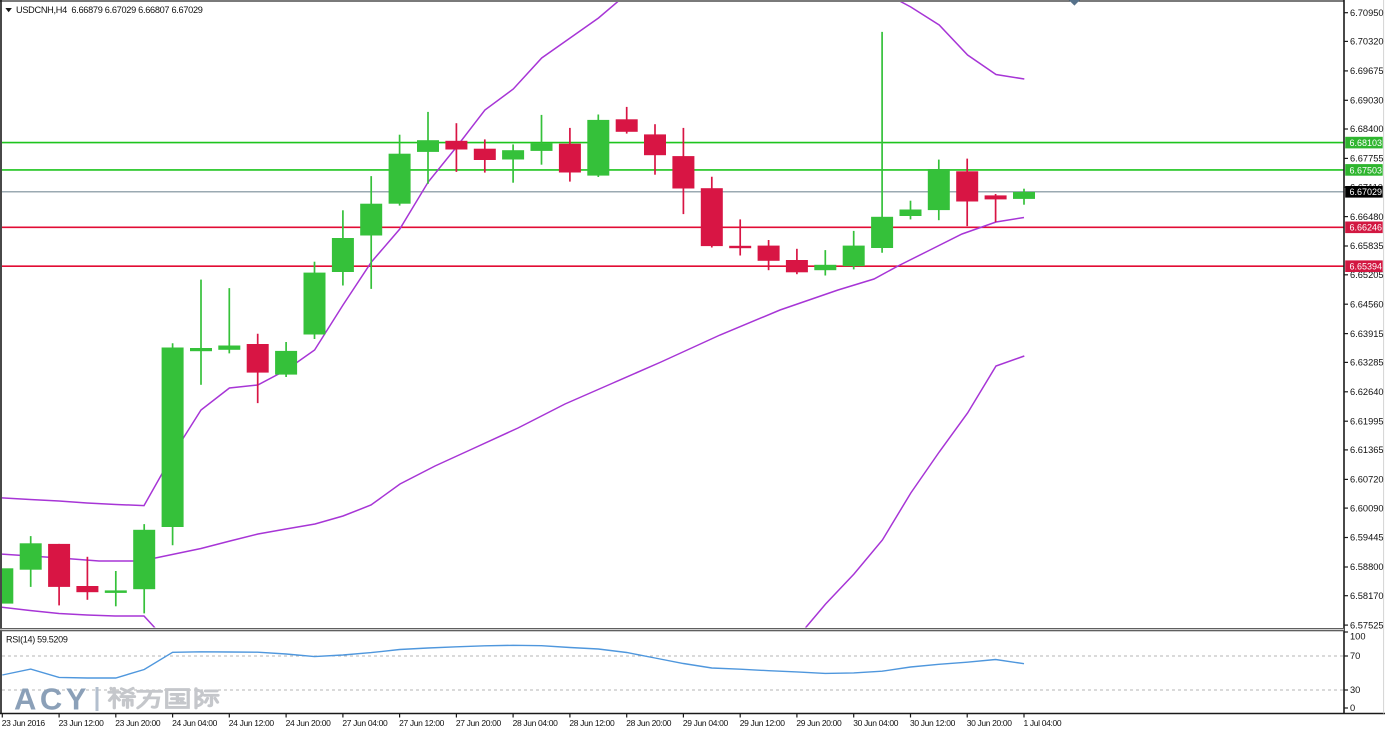  Describe the element at coordinates (24, 723) in the screenshot. I see `svg-text: 23 Jun 2016` at that location.